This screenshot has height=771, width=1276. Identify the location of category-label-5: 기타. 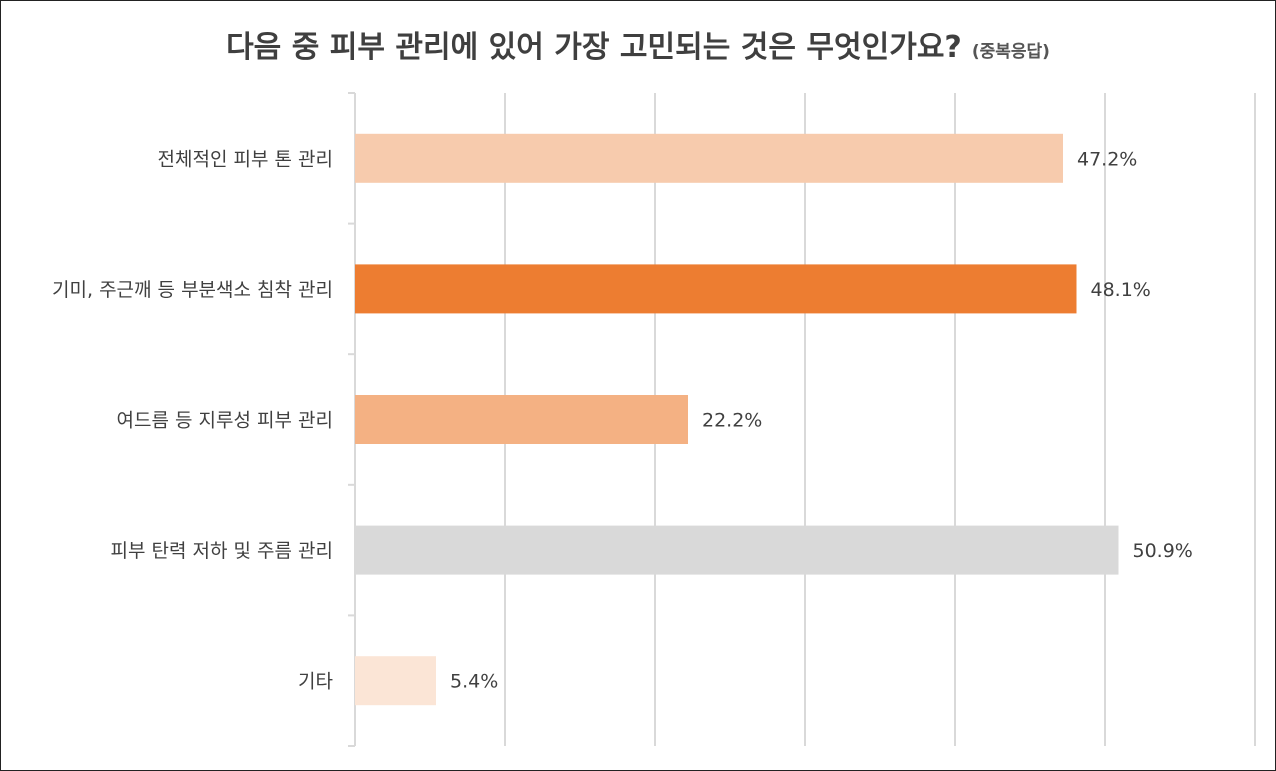
(315, 682).